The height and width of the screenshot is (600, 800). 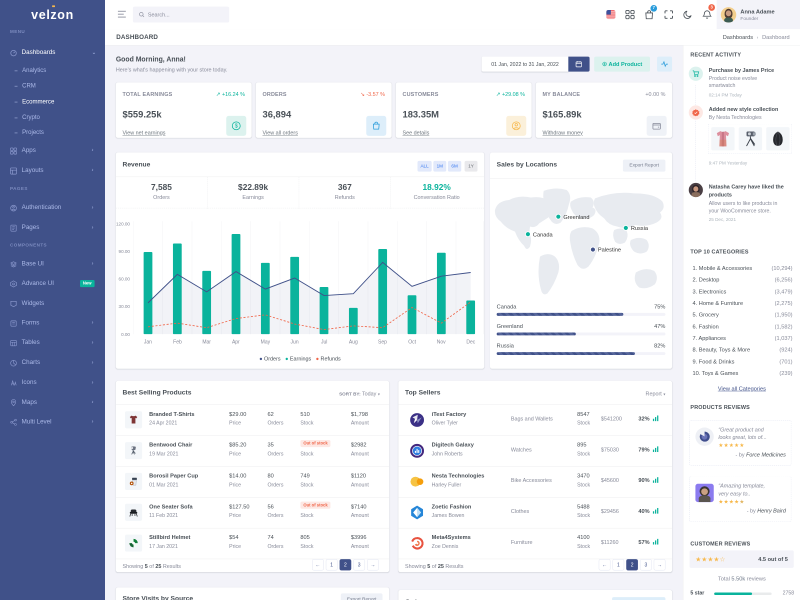 What do you see at coordinates (125, 306) in the screenshot?
I see `svg-text: 30.00` at bounding box center [125, 306].